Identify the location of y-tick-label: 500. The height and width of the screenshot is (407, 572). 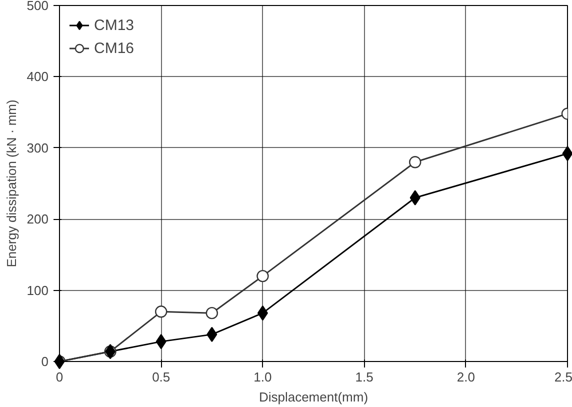
(37, 6).